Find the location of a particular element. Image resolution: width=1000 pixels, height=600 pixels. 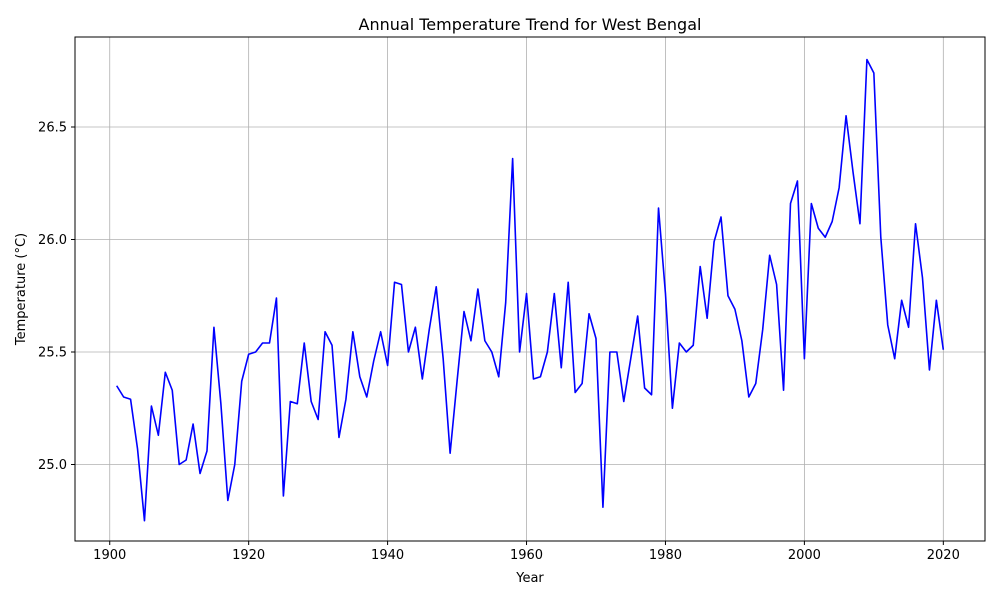

x-tick-label: 1940 is located at coordinates (387, 555).